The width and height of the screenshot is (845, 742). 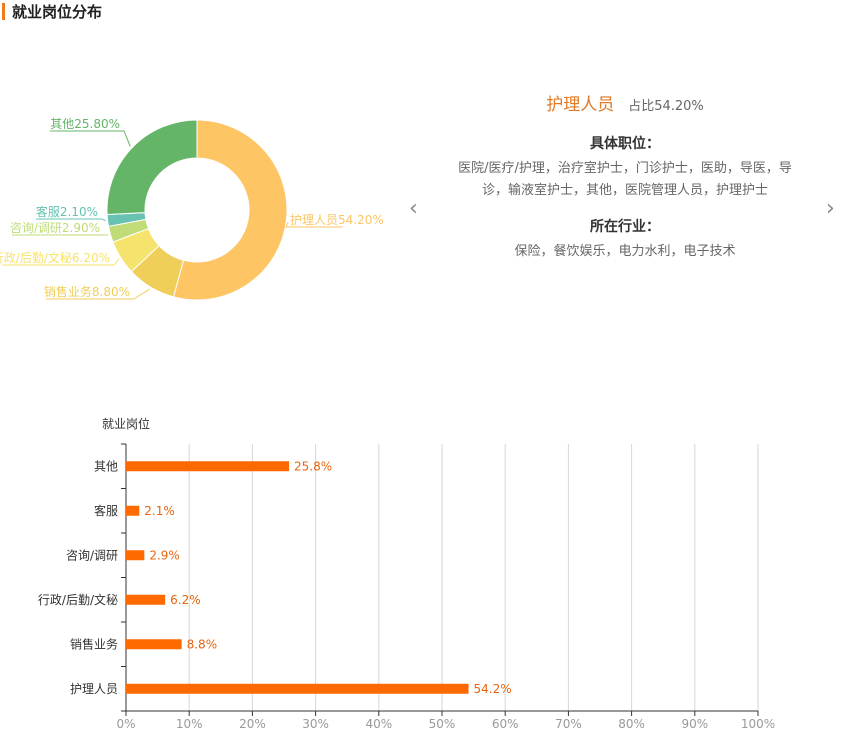 What do you see at coordinates (185, 600) in the screenshot?
I see `bar-value-label: 6.2%` at bounding box center [185, 600].